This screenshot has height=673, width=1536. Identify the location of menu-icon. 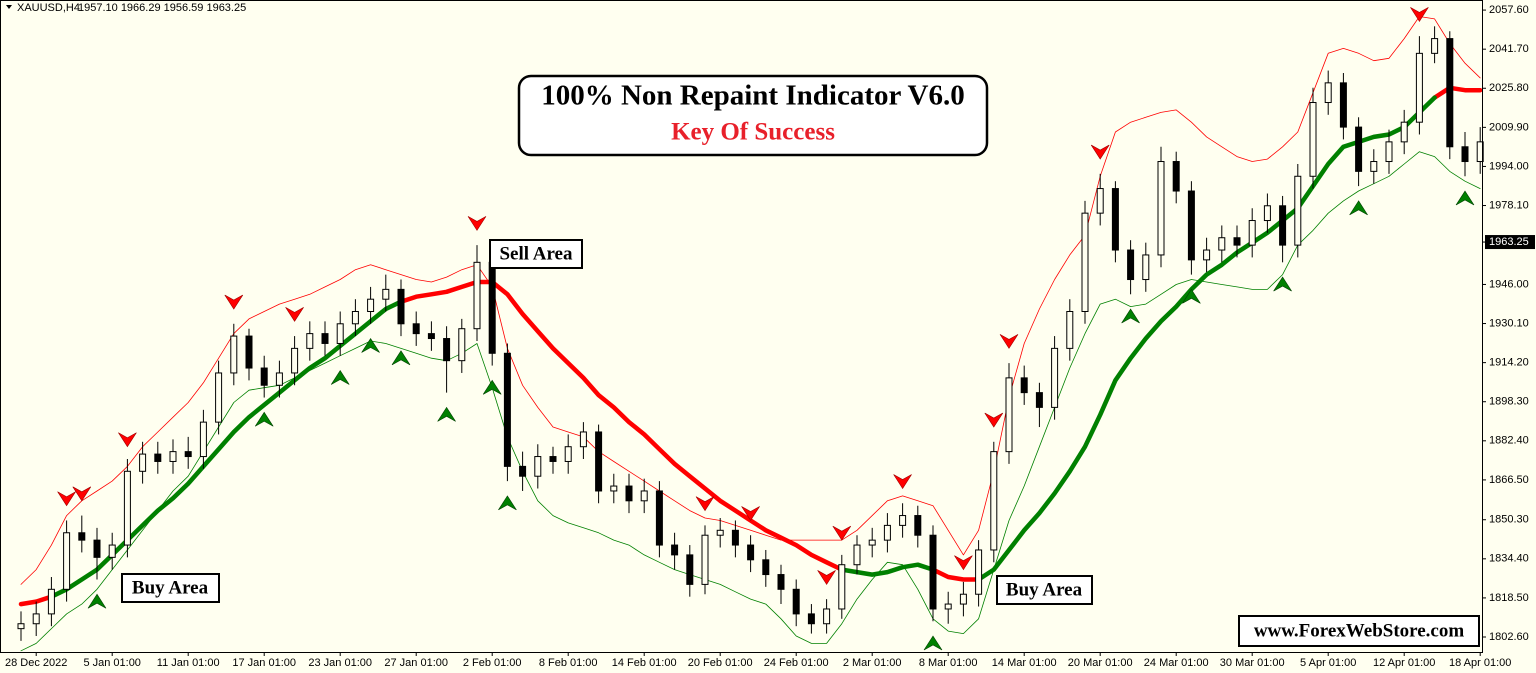
(9, 7).